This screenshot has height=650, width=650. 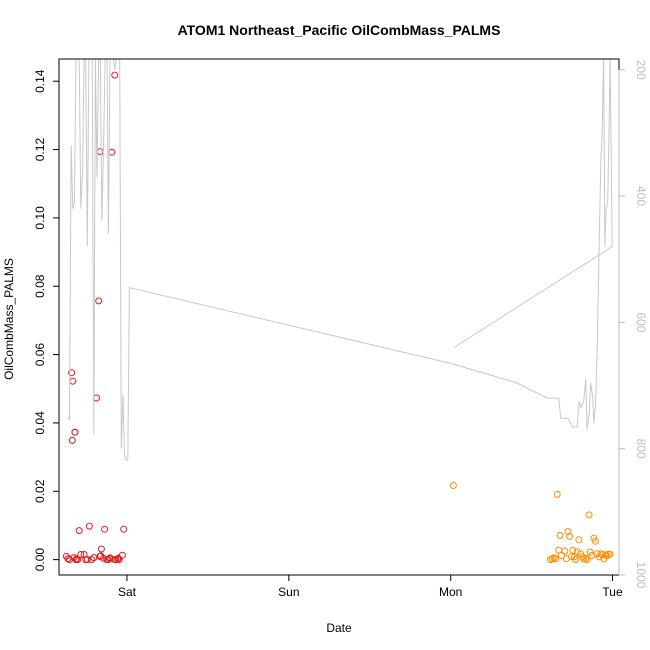 I want to click on y-tick-label: 0.14, so click(x=40, y=81).